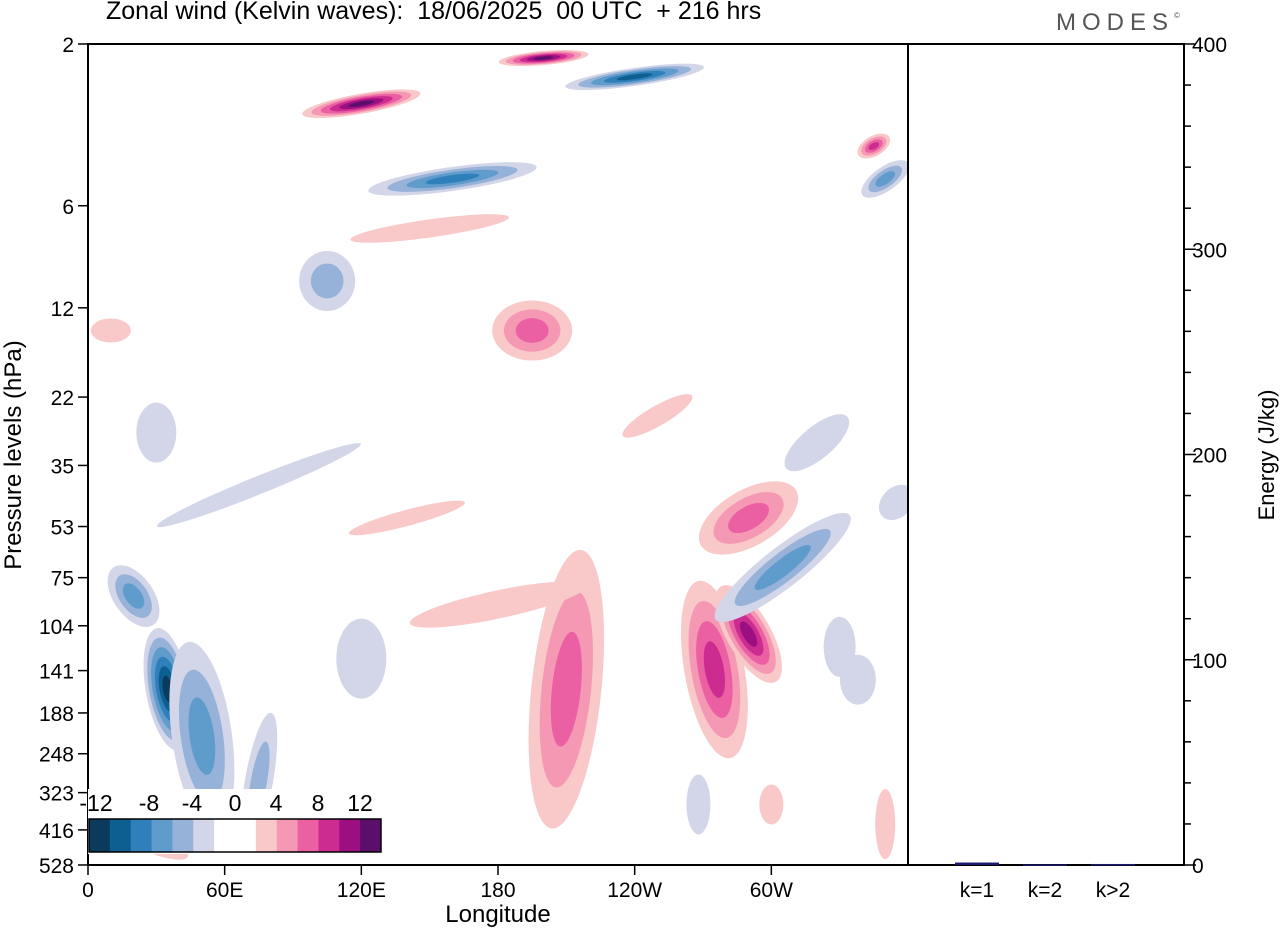 Image resolution: width=1280 pixels, height=930 pixels. I want to click on longitude-tick-label: 0, so click(88, 890).